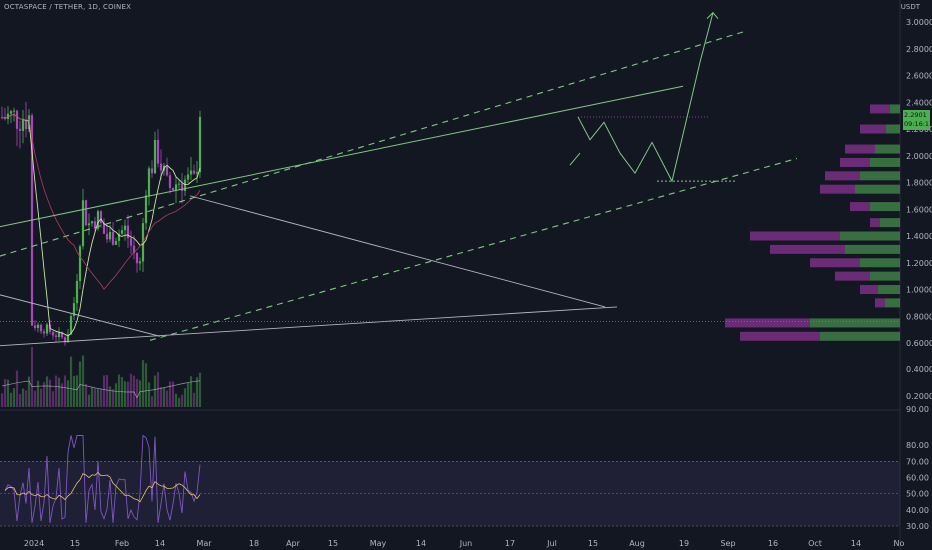 The image size is (932, 550). What do you see at coordinates (917, 494) in the screenshot?
I see `rsi-tick-label: 50.00` at bounding box center [917, 494].